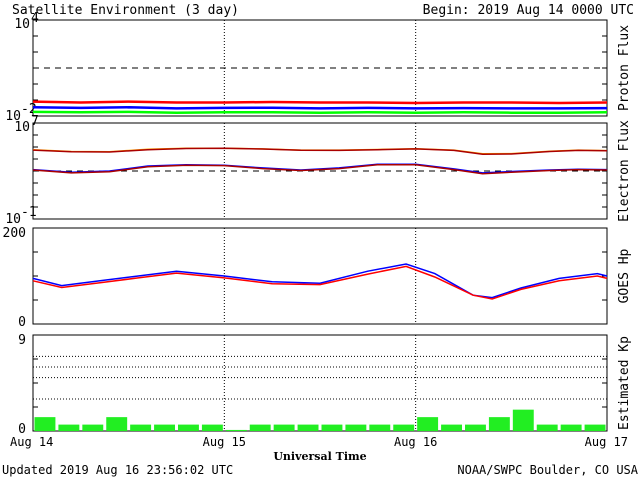 This screenshot has height=480, width=640. What do you see at coordinates (319, 456) in the screenshot?
I see `xaxis-label: Universal Time` at bounding box center [319, 456].